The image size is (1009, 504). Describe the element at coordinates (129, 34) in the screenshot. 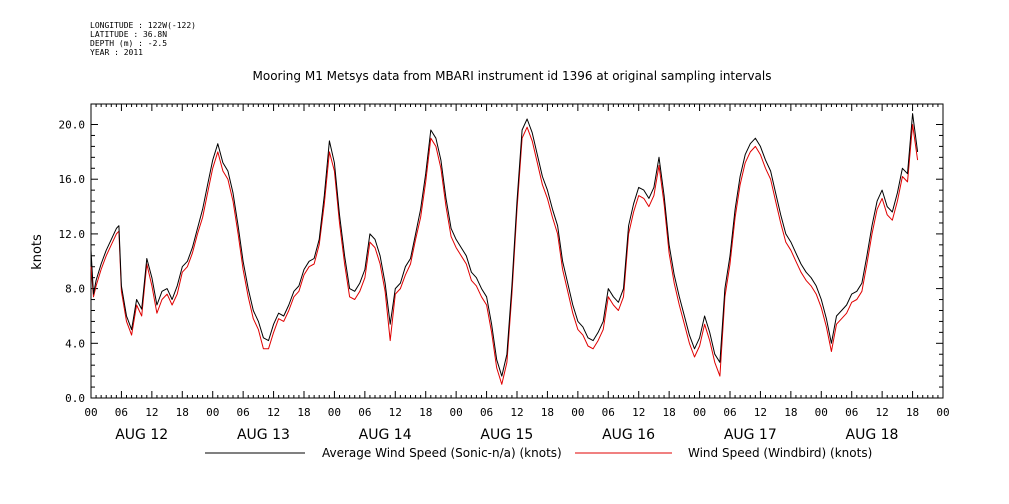

I see `latitude-text: LATITUDE : 36.8N` at that location.